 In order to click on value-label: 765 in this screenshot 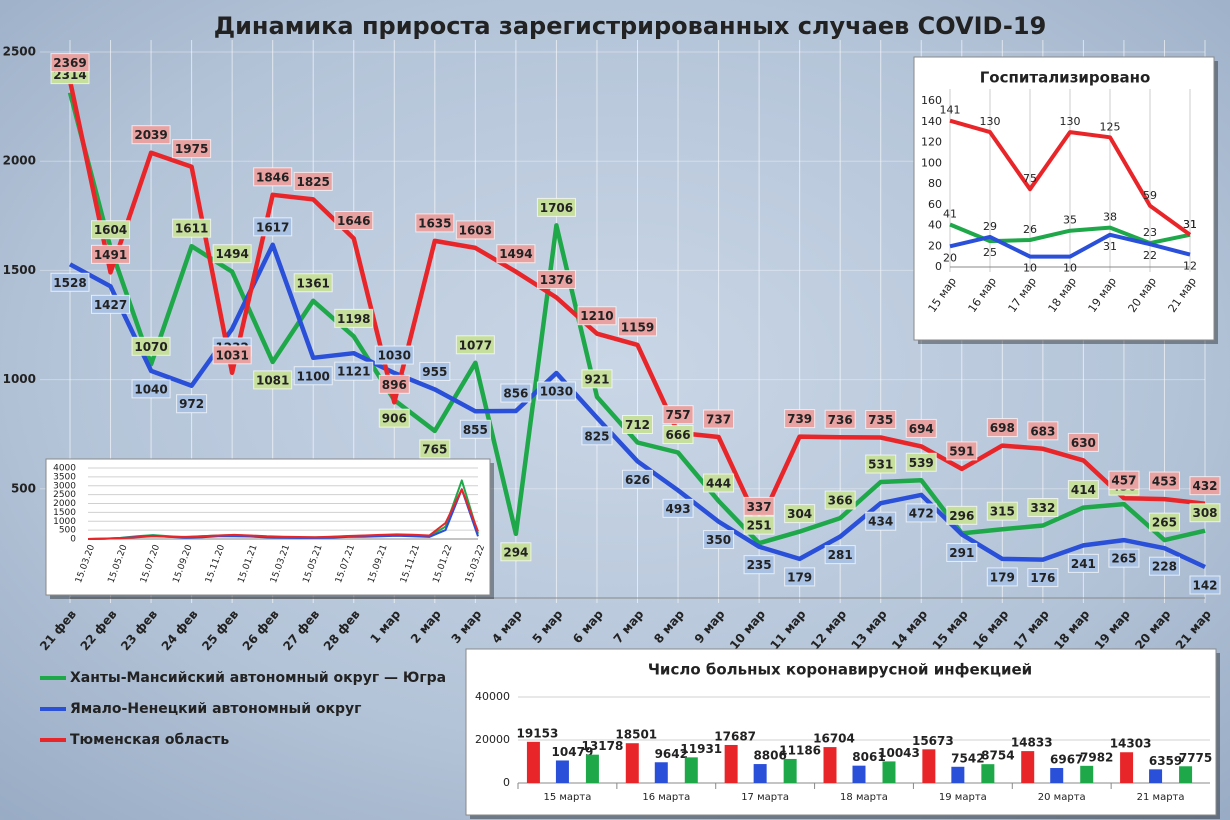, I will do `click(434, 449)`.